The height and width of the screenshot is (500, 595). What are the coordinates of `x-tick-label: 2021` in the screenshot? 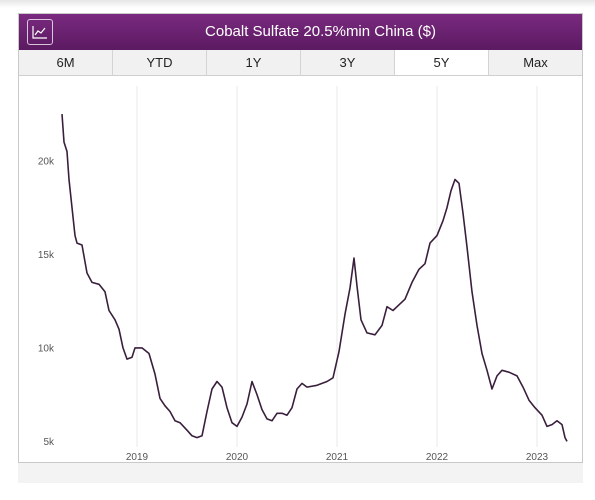 It's located at (337, 457).